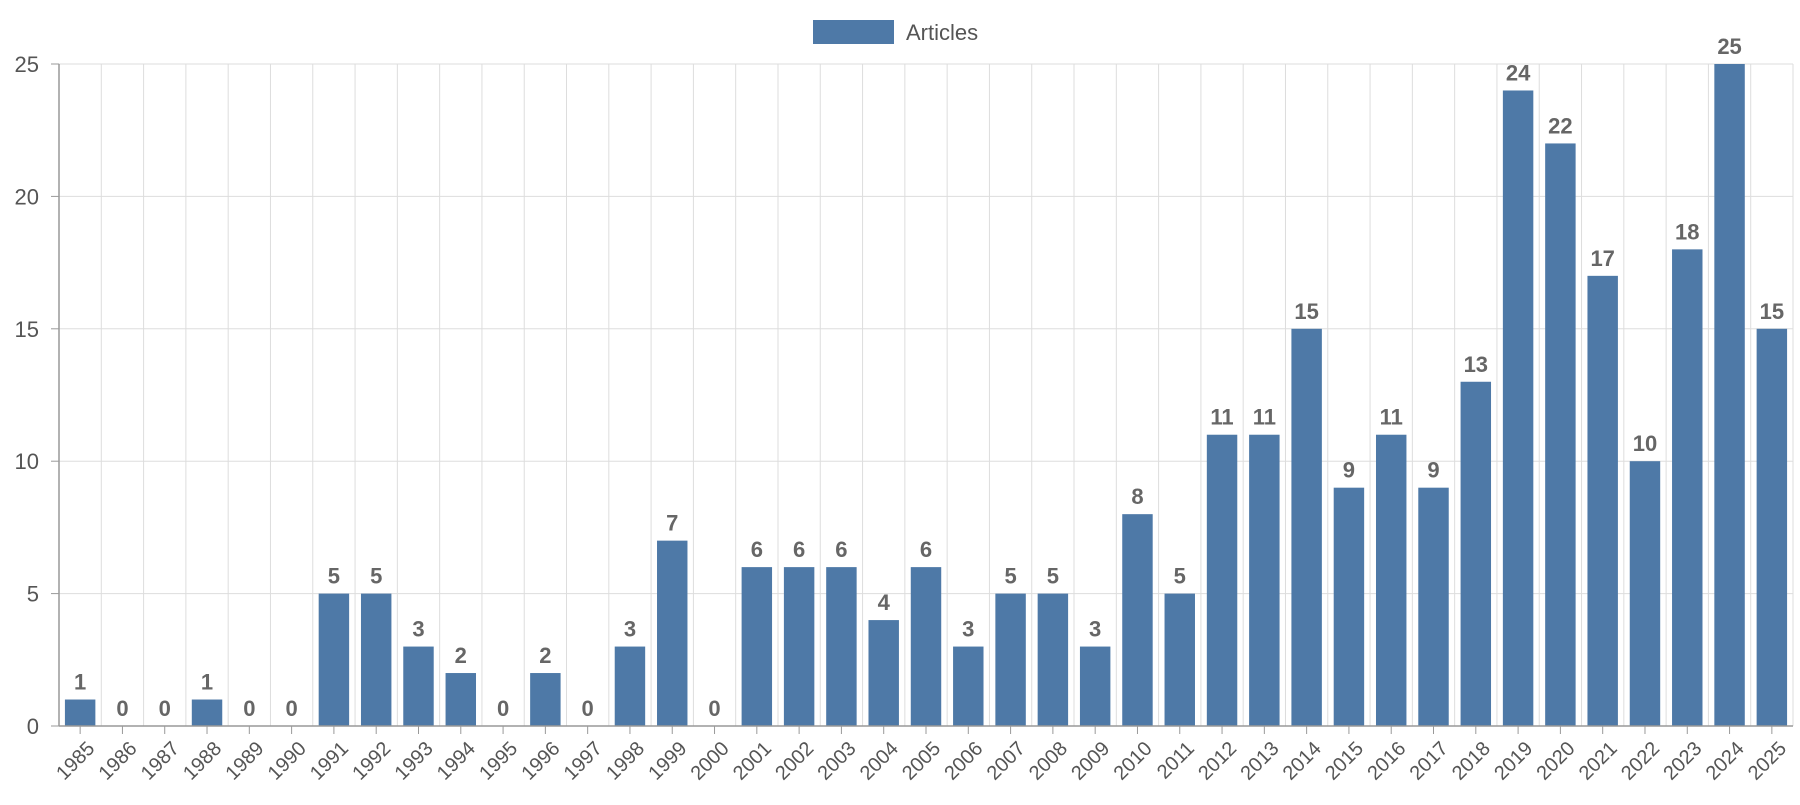 The width and height of the screenshot is (1800, 805). What do you see at coordinates (291, 708) in the screenshot?
I see `data-label-1990: 0` at bounding box center [291, 708].